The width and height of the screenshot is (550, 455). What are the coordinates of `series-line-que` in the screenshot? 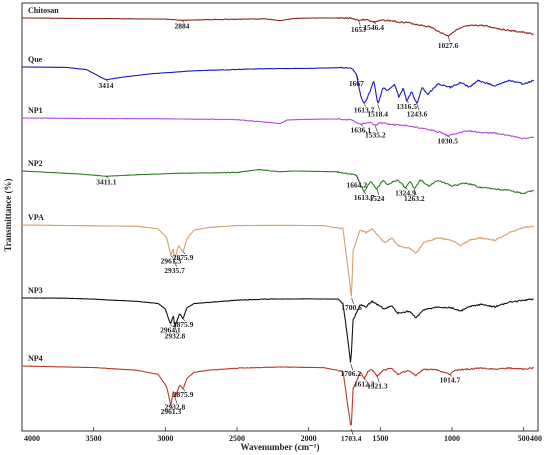 It's located at (278, 85).